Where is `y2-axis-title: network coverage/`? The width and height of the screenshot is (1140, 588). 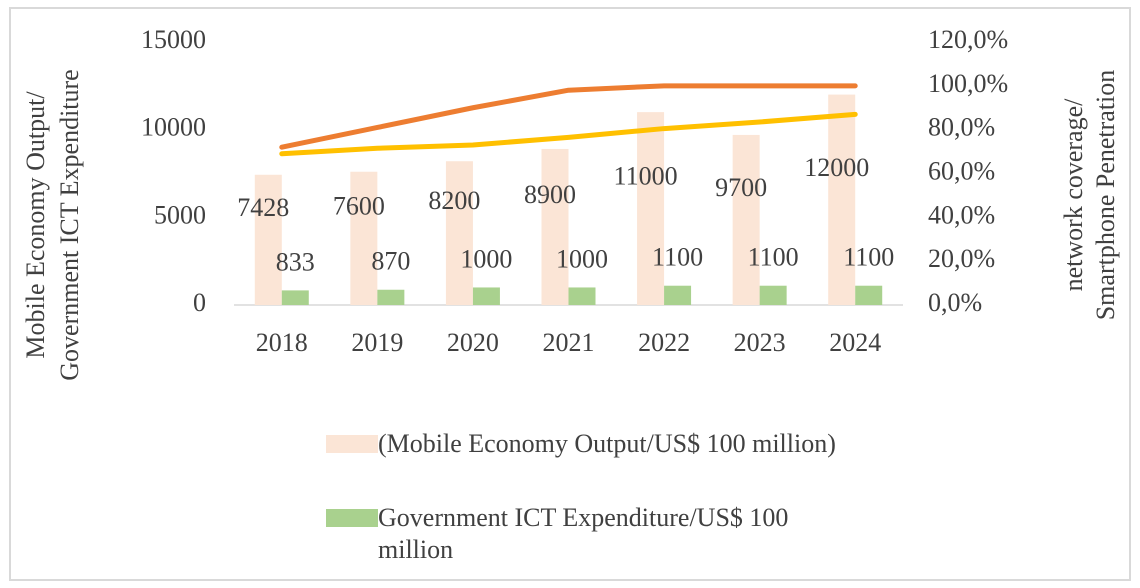 y2-axis-title: network coverage/ is located at coordinates (1073, 195).